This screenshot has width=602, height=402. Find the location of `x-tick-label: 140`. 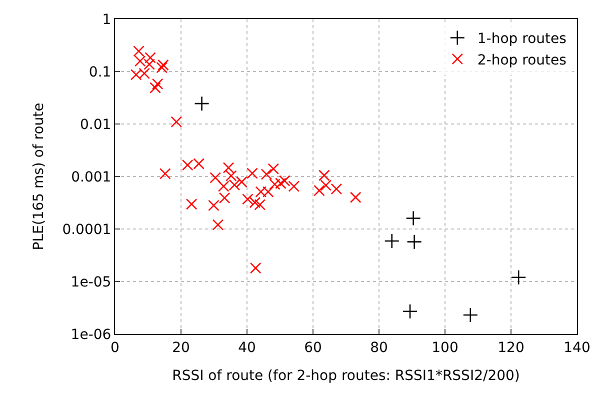

x-tick-label: 140 is located at coordinates (577, 348).